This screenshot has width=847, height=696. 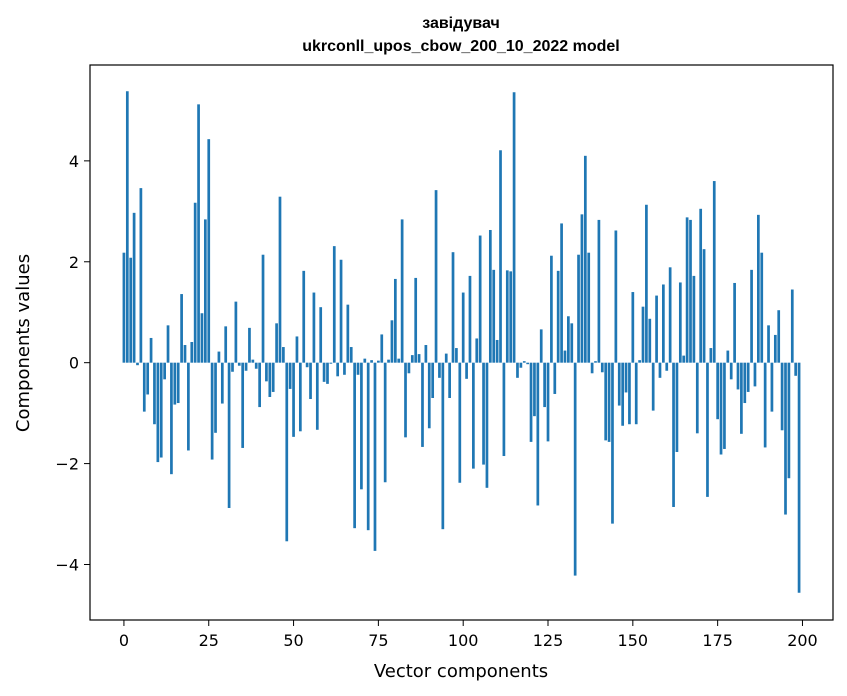 I want to click on y-tick-label: 0, so click(x=74, y=363).